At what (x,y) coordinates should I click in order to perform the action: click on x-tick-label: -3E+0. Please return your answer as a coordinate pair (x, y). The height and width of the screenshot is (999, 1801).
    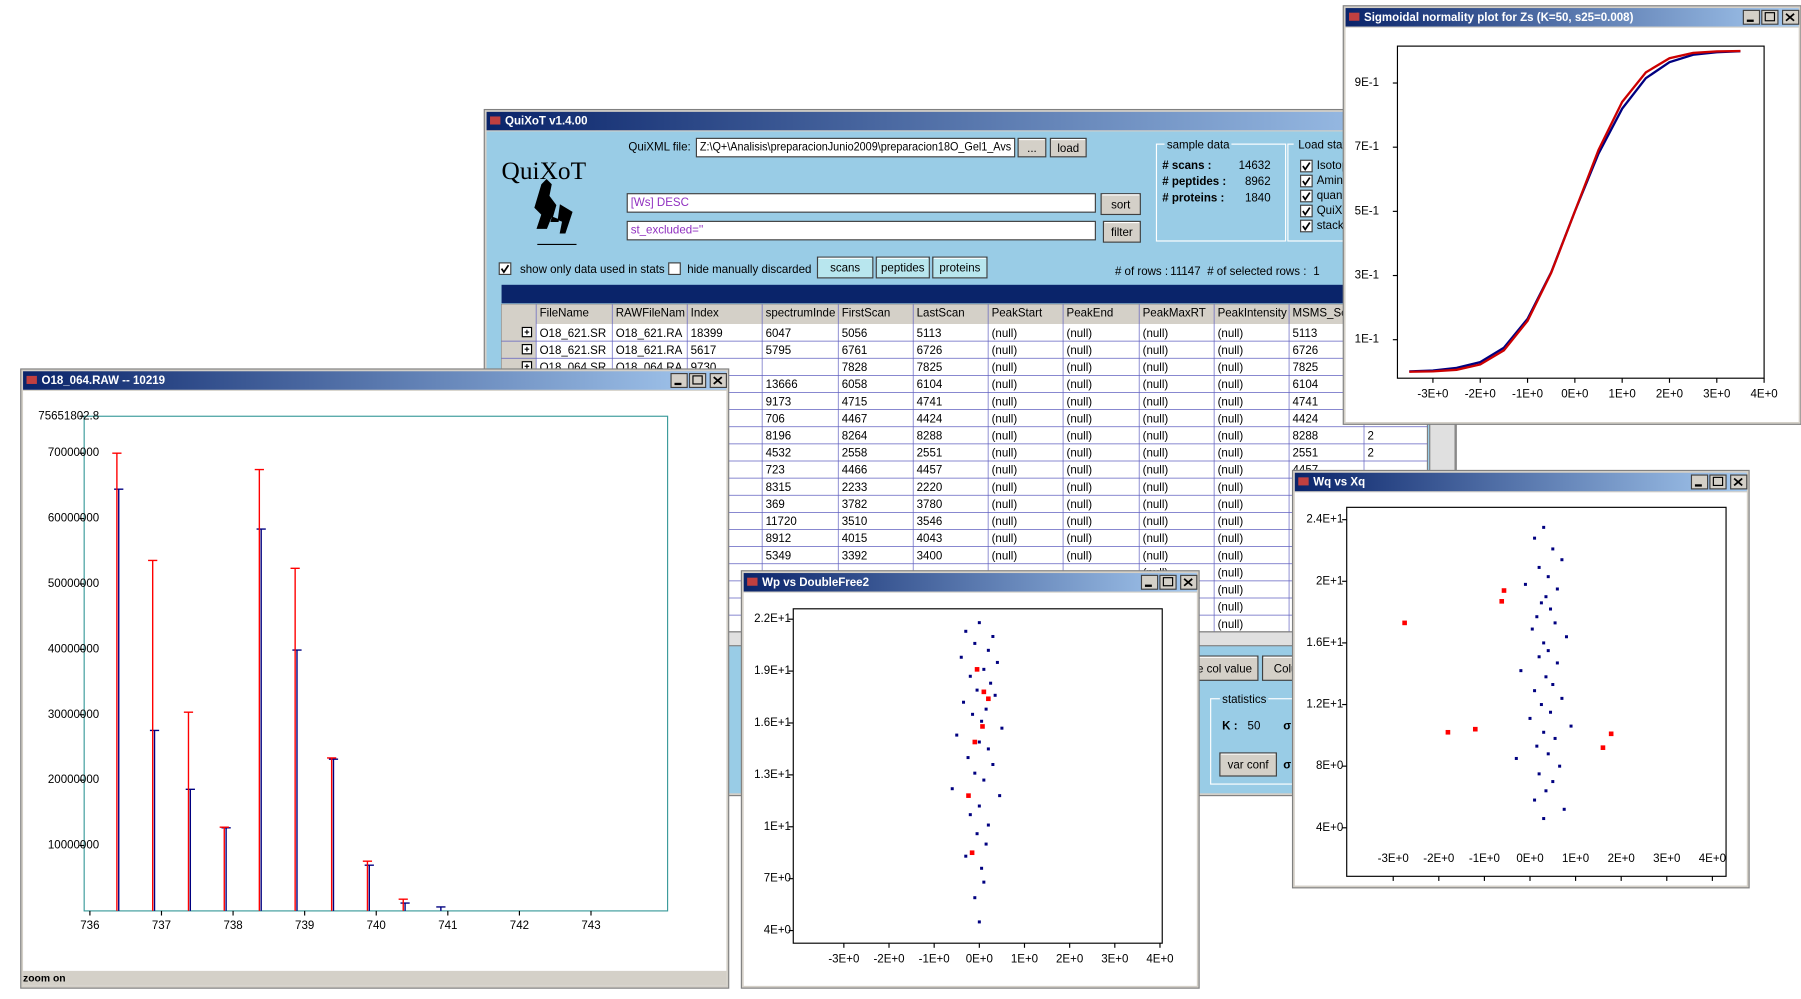
    Looking at the image, I should click on (1432, 394).